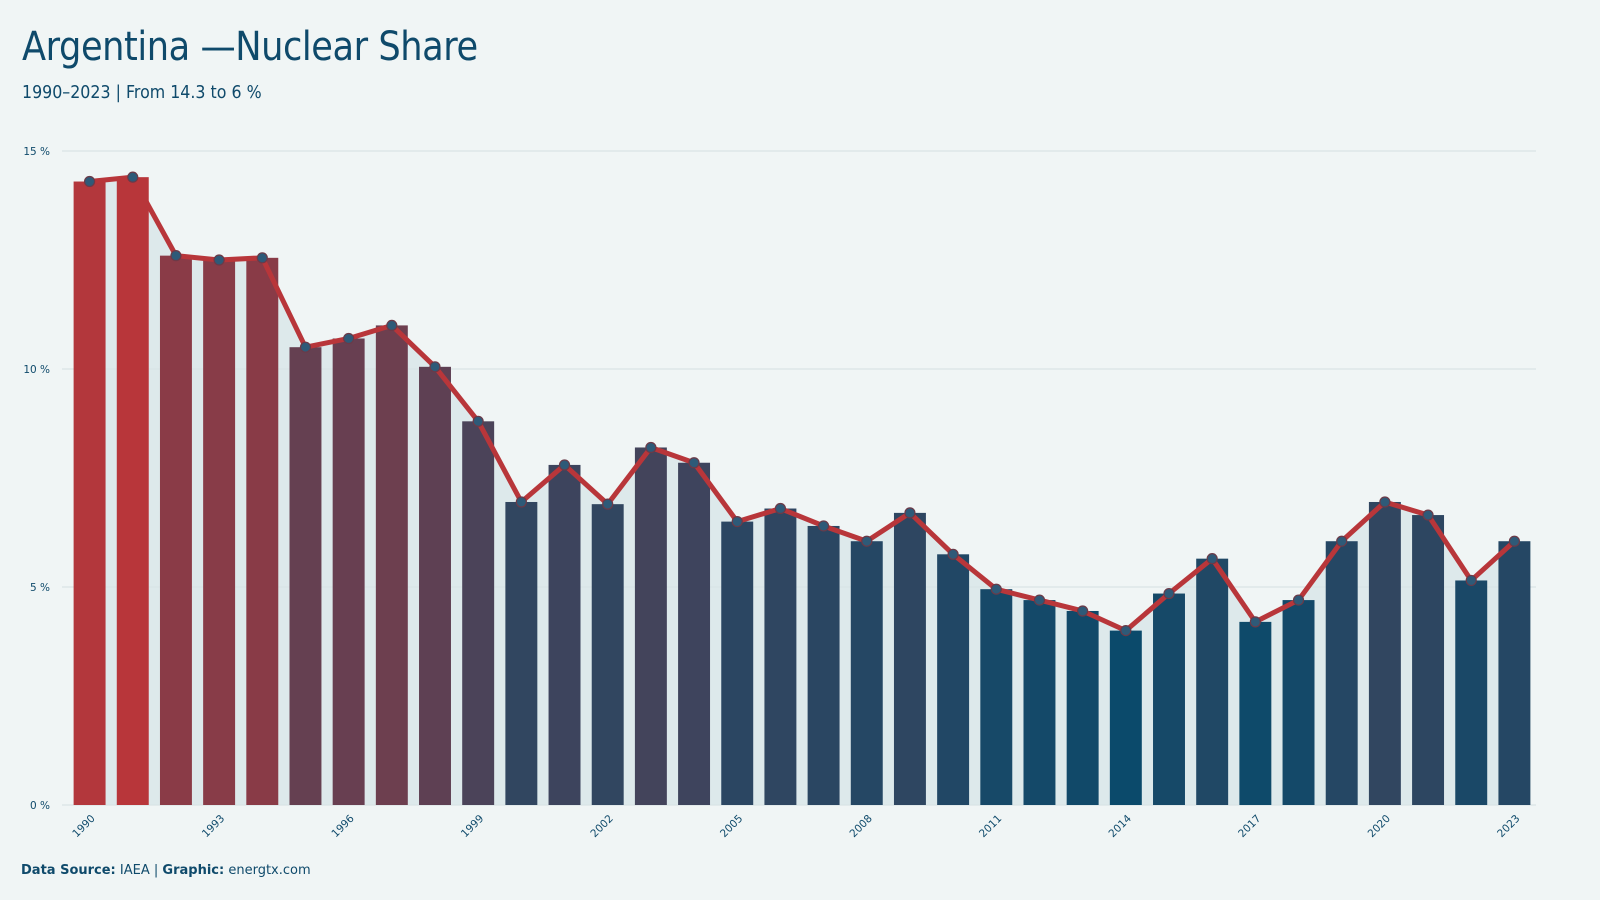  I want to click on x-tick-label: 2017, so click(1249, 826).